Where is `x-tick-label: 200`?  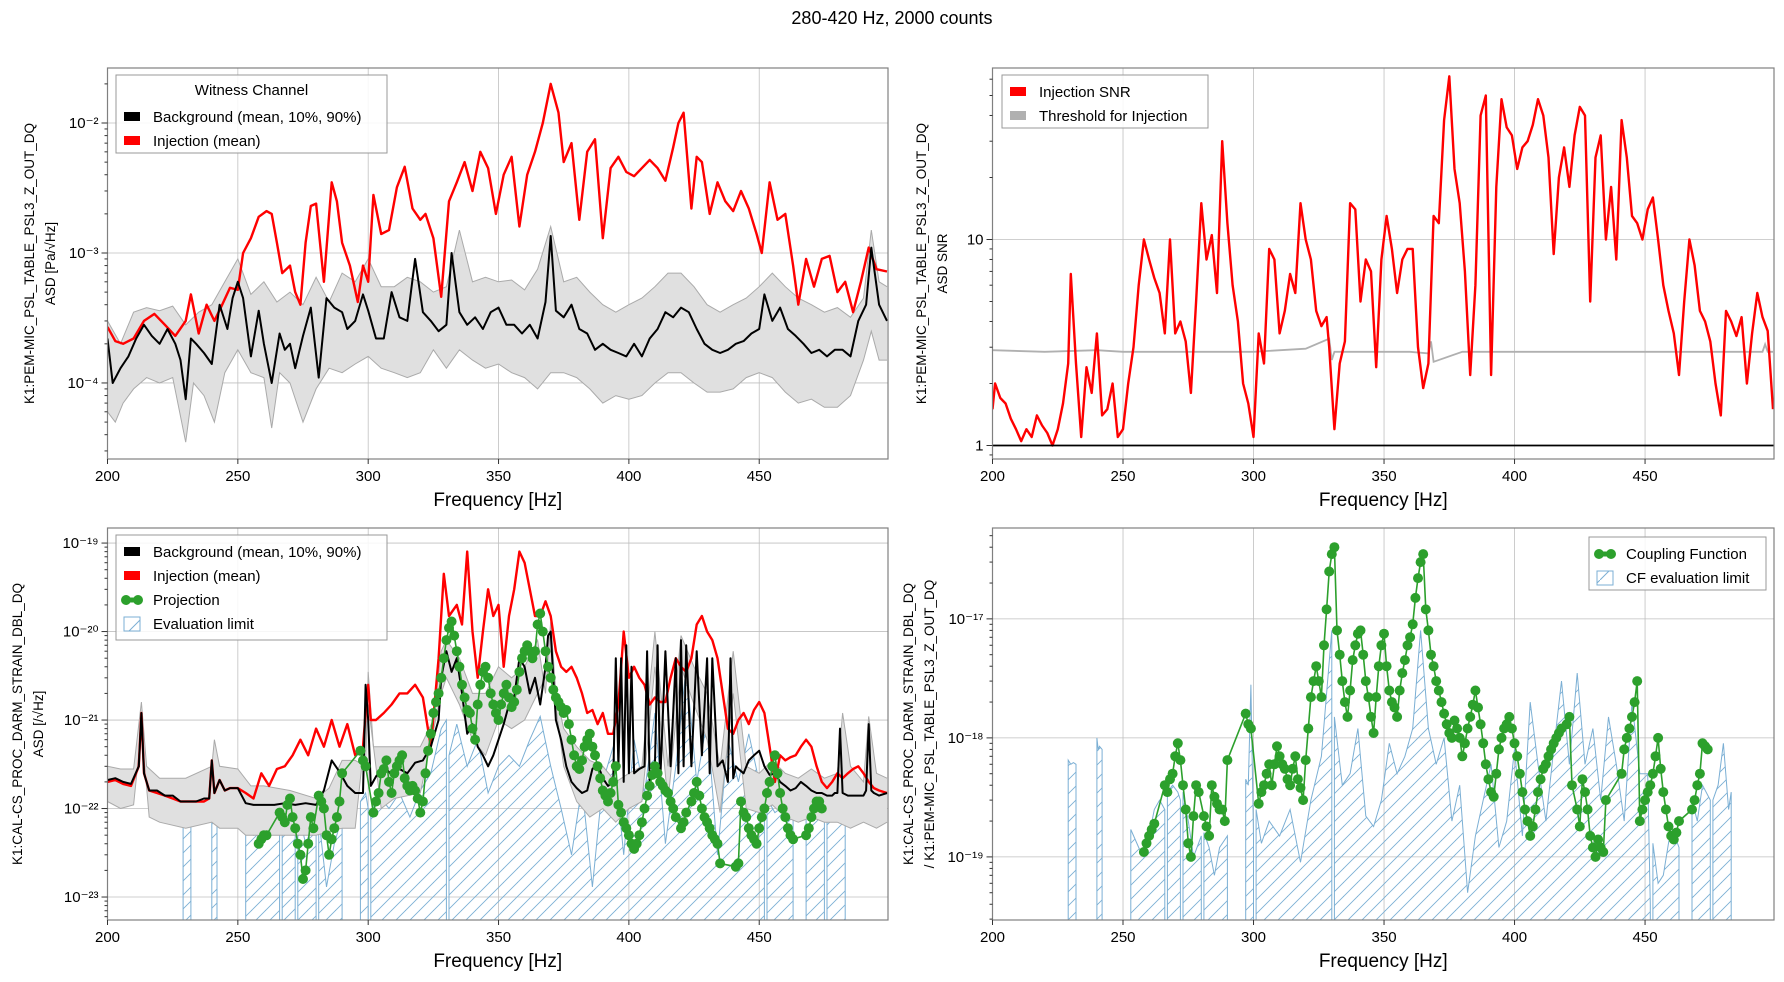 x-tick-label: 200 is located at coordinates (992, 937).